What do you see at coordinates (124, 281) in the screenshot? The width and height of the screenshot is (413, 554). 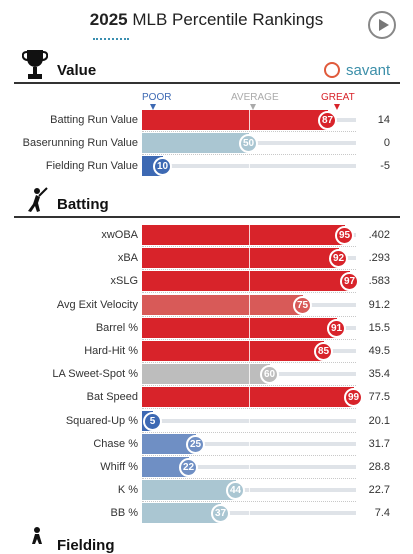 I see `metric-label: xSLG` at bounding box center [124, 281].